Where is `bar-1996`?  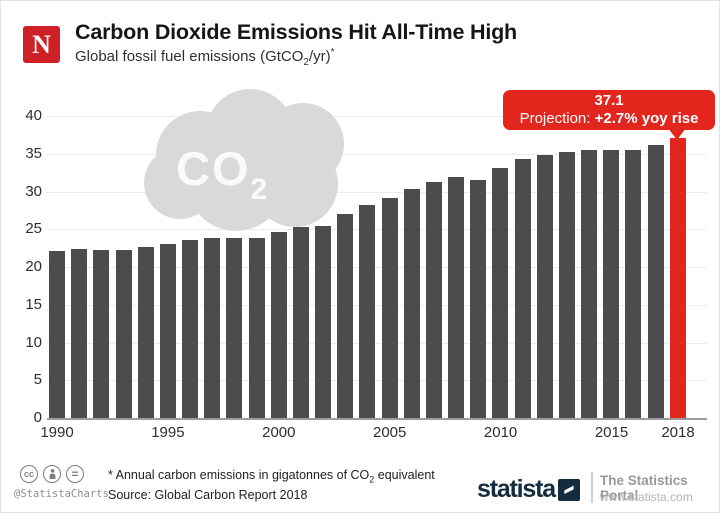
bar-1996 is located at coordinates (190, 328).